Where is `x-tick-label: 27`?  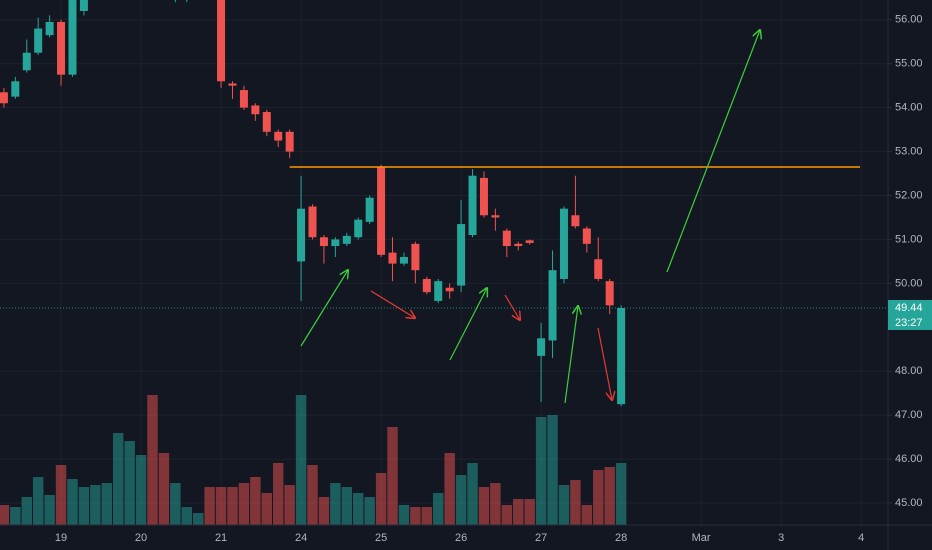 x-tick-label: 27 is located at coordinates (541, 538).